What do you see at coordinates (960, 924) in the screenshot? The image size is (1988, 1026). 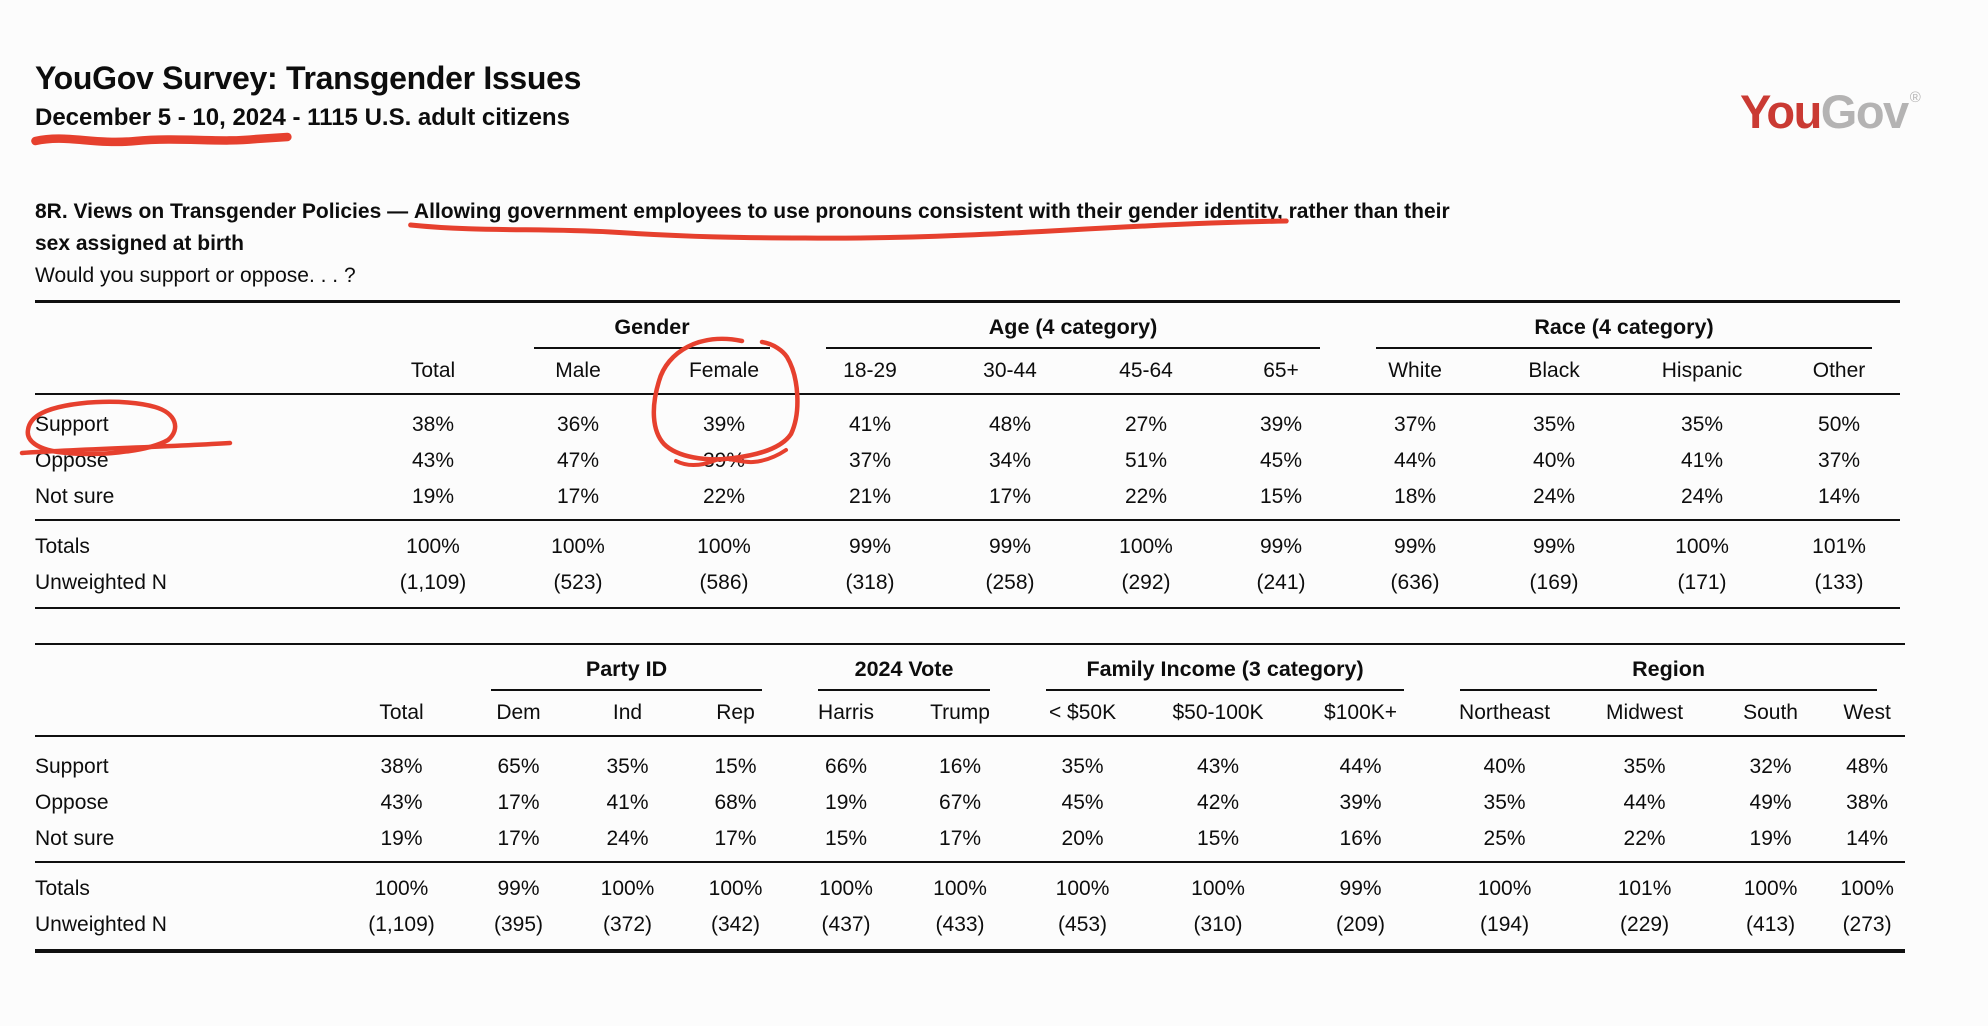 I see `data-cell: (433)` at bounding box center [960, 924].